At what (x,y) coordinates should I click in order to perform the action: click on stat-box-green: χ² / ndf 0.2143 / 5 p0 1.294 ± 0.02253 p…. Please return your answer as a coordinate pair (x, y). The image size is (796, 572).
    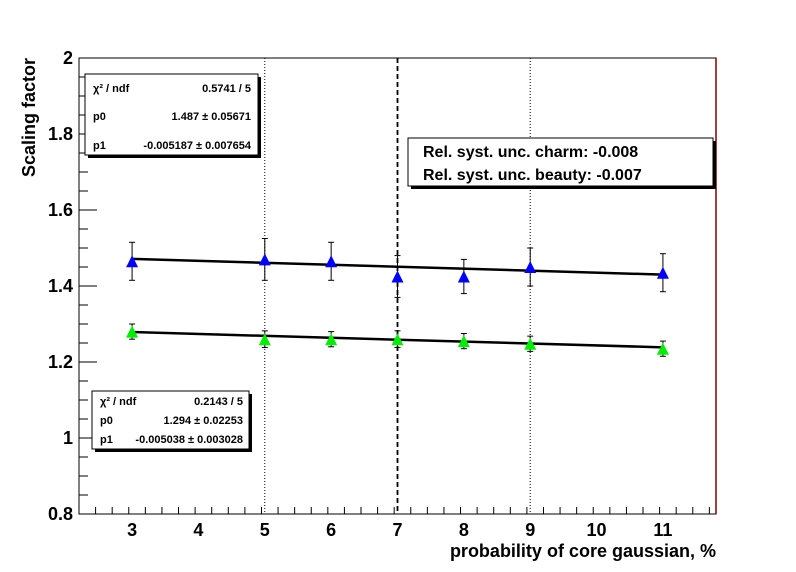
    Looking at the image, I should click on (171, 421).